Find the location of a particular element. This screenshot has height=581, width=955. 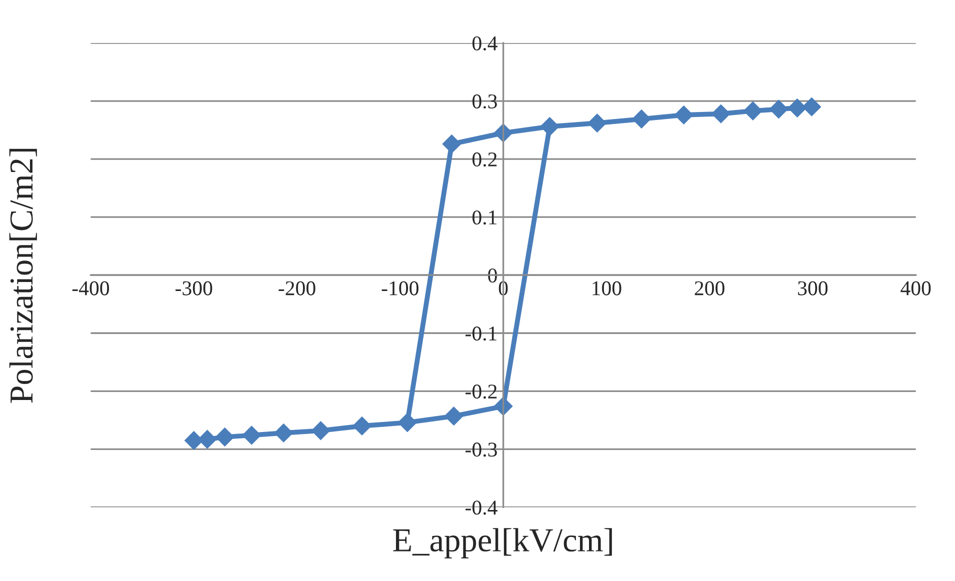

y-tick-label: 0.3 is located at coordinates (484, 101).